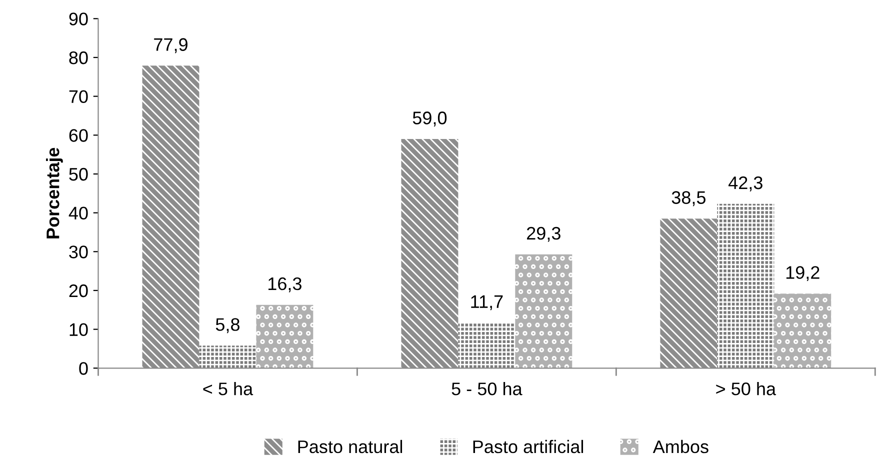  What do you see at coordinates (803, 274) in the screenshot?
I see `data-label: 19,2` at bounding box center [803, 274].